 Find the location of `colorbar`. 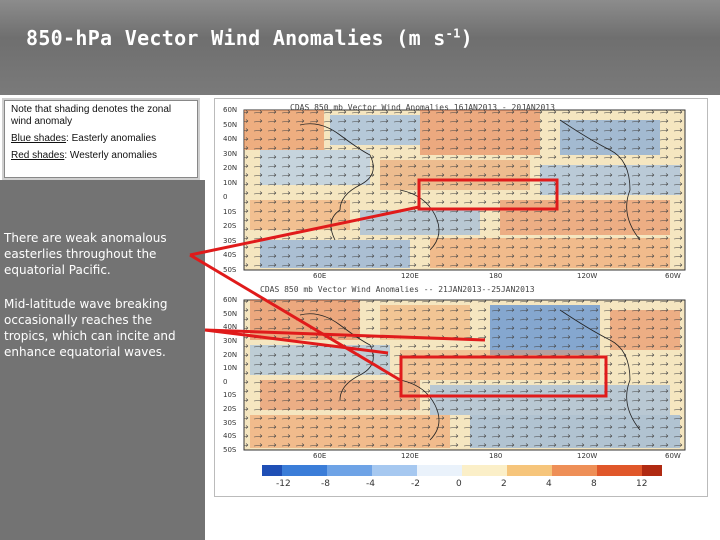

colorbar is located at coordinates (462, 470).